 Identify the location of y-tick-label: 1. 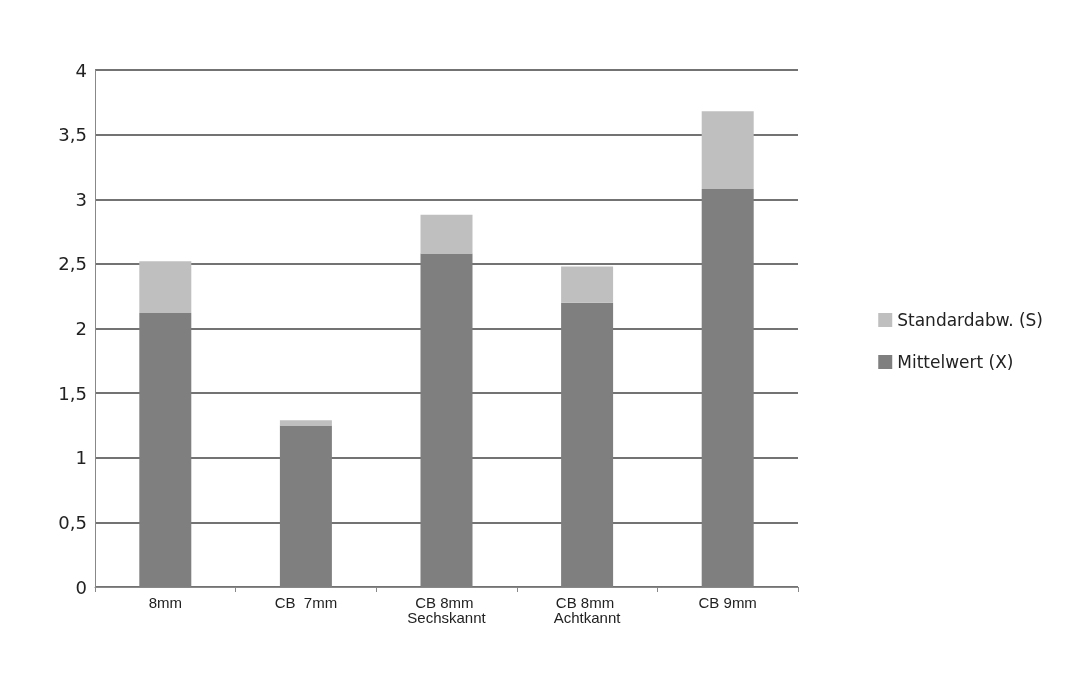
(81, 458).